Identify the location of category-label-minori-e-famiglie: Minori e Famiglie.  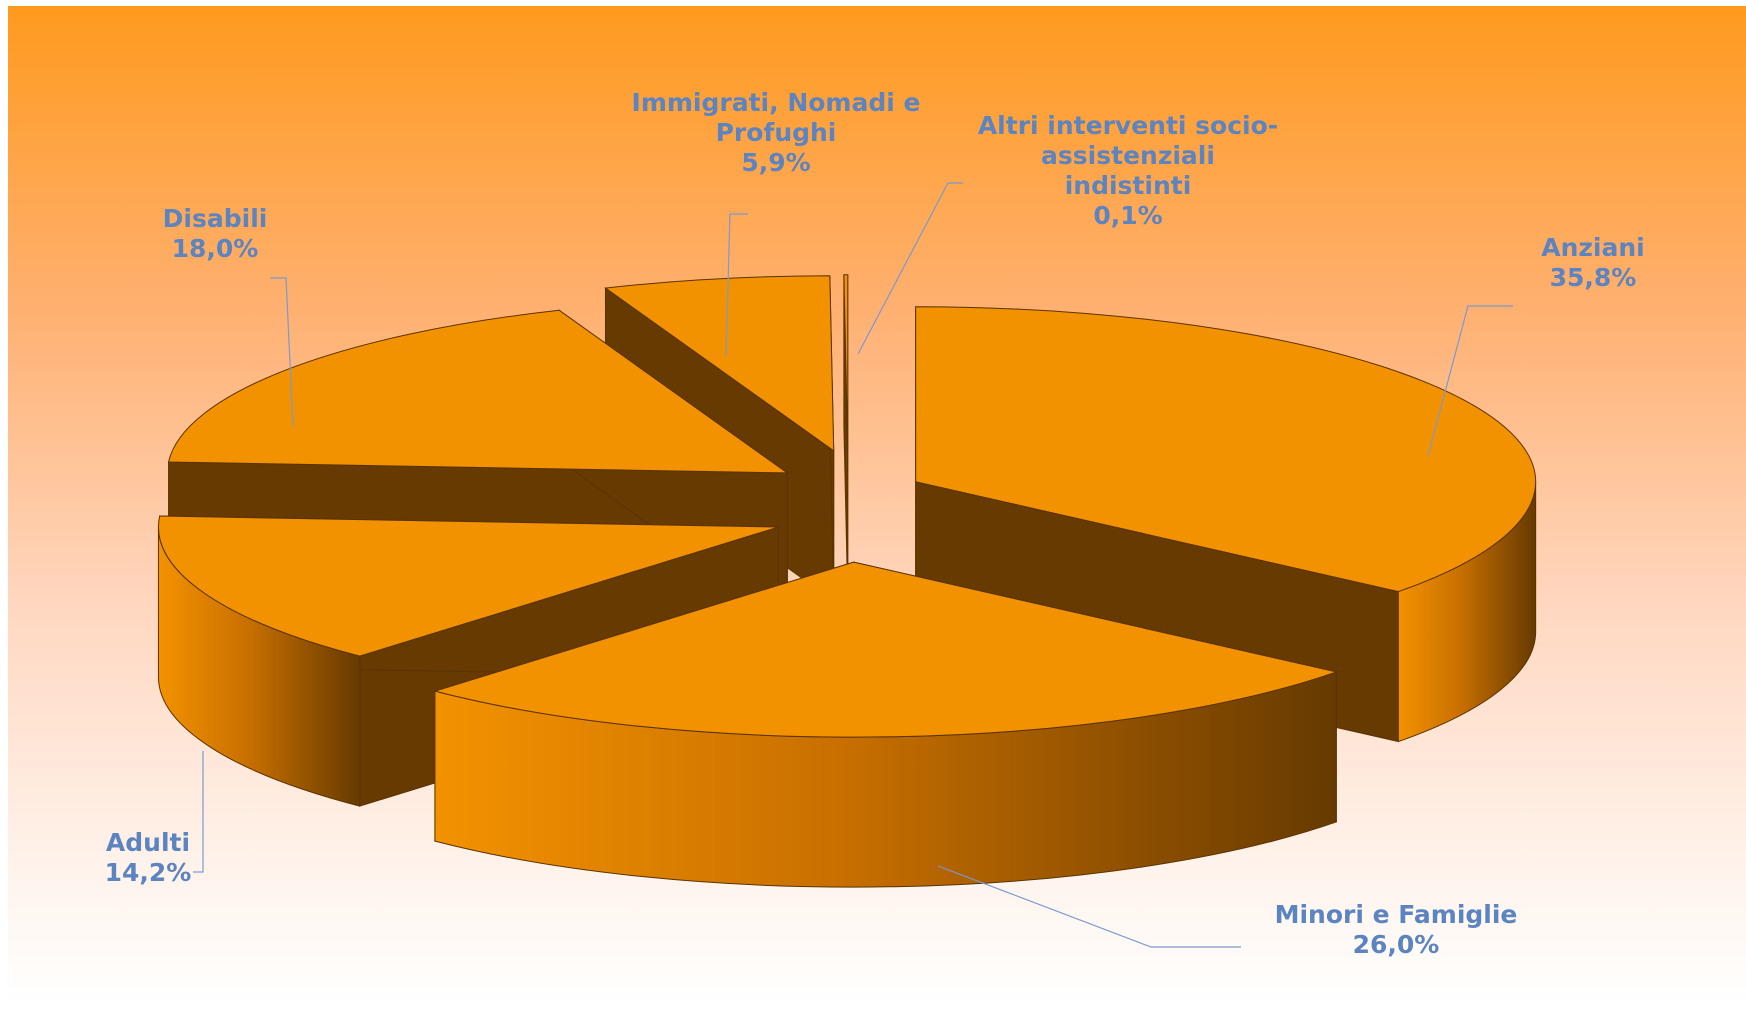
(1396, 914).